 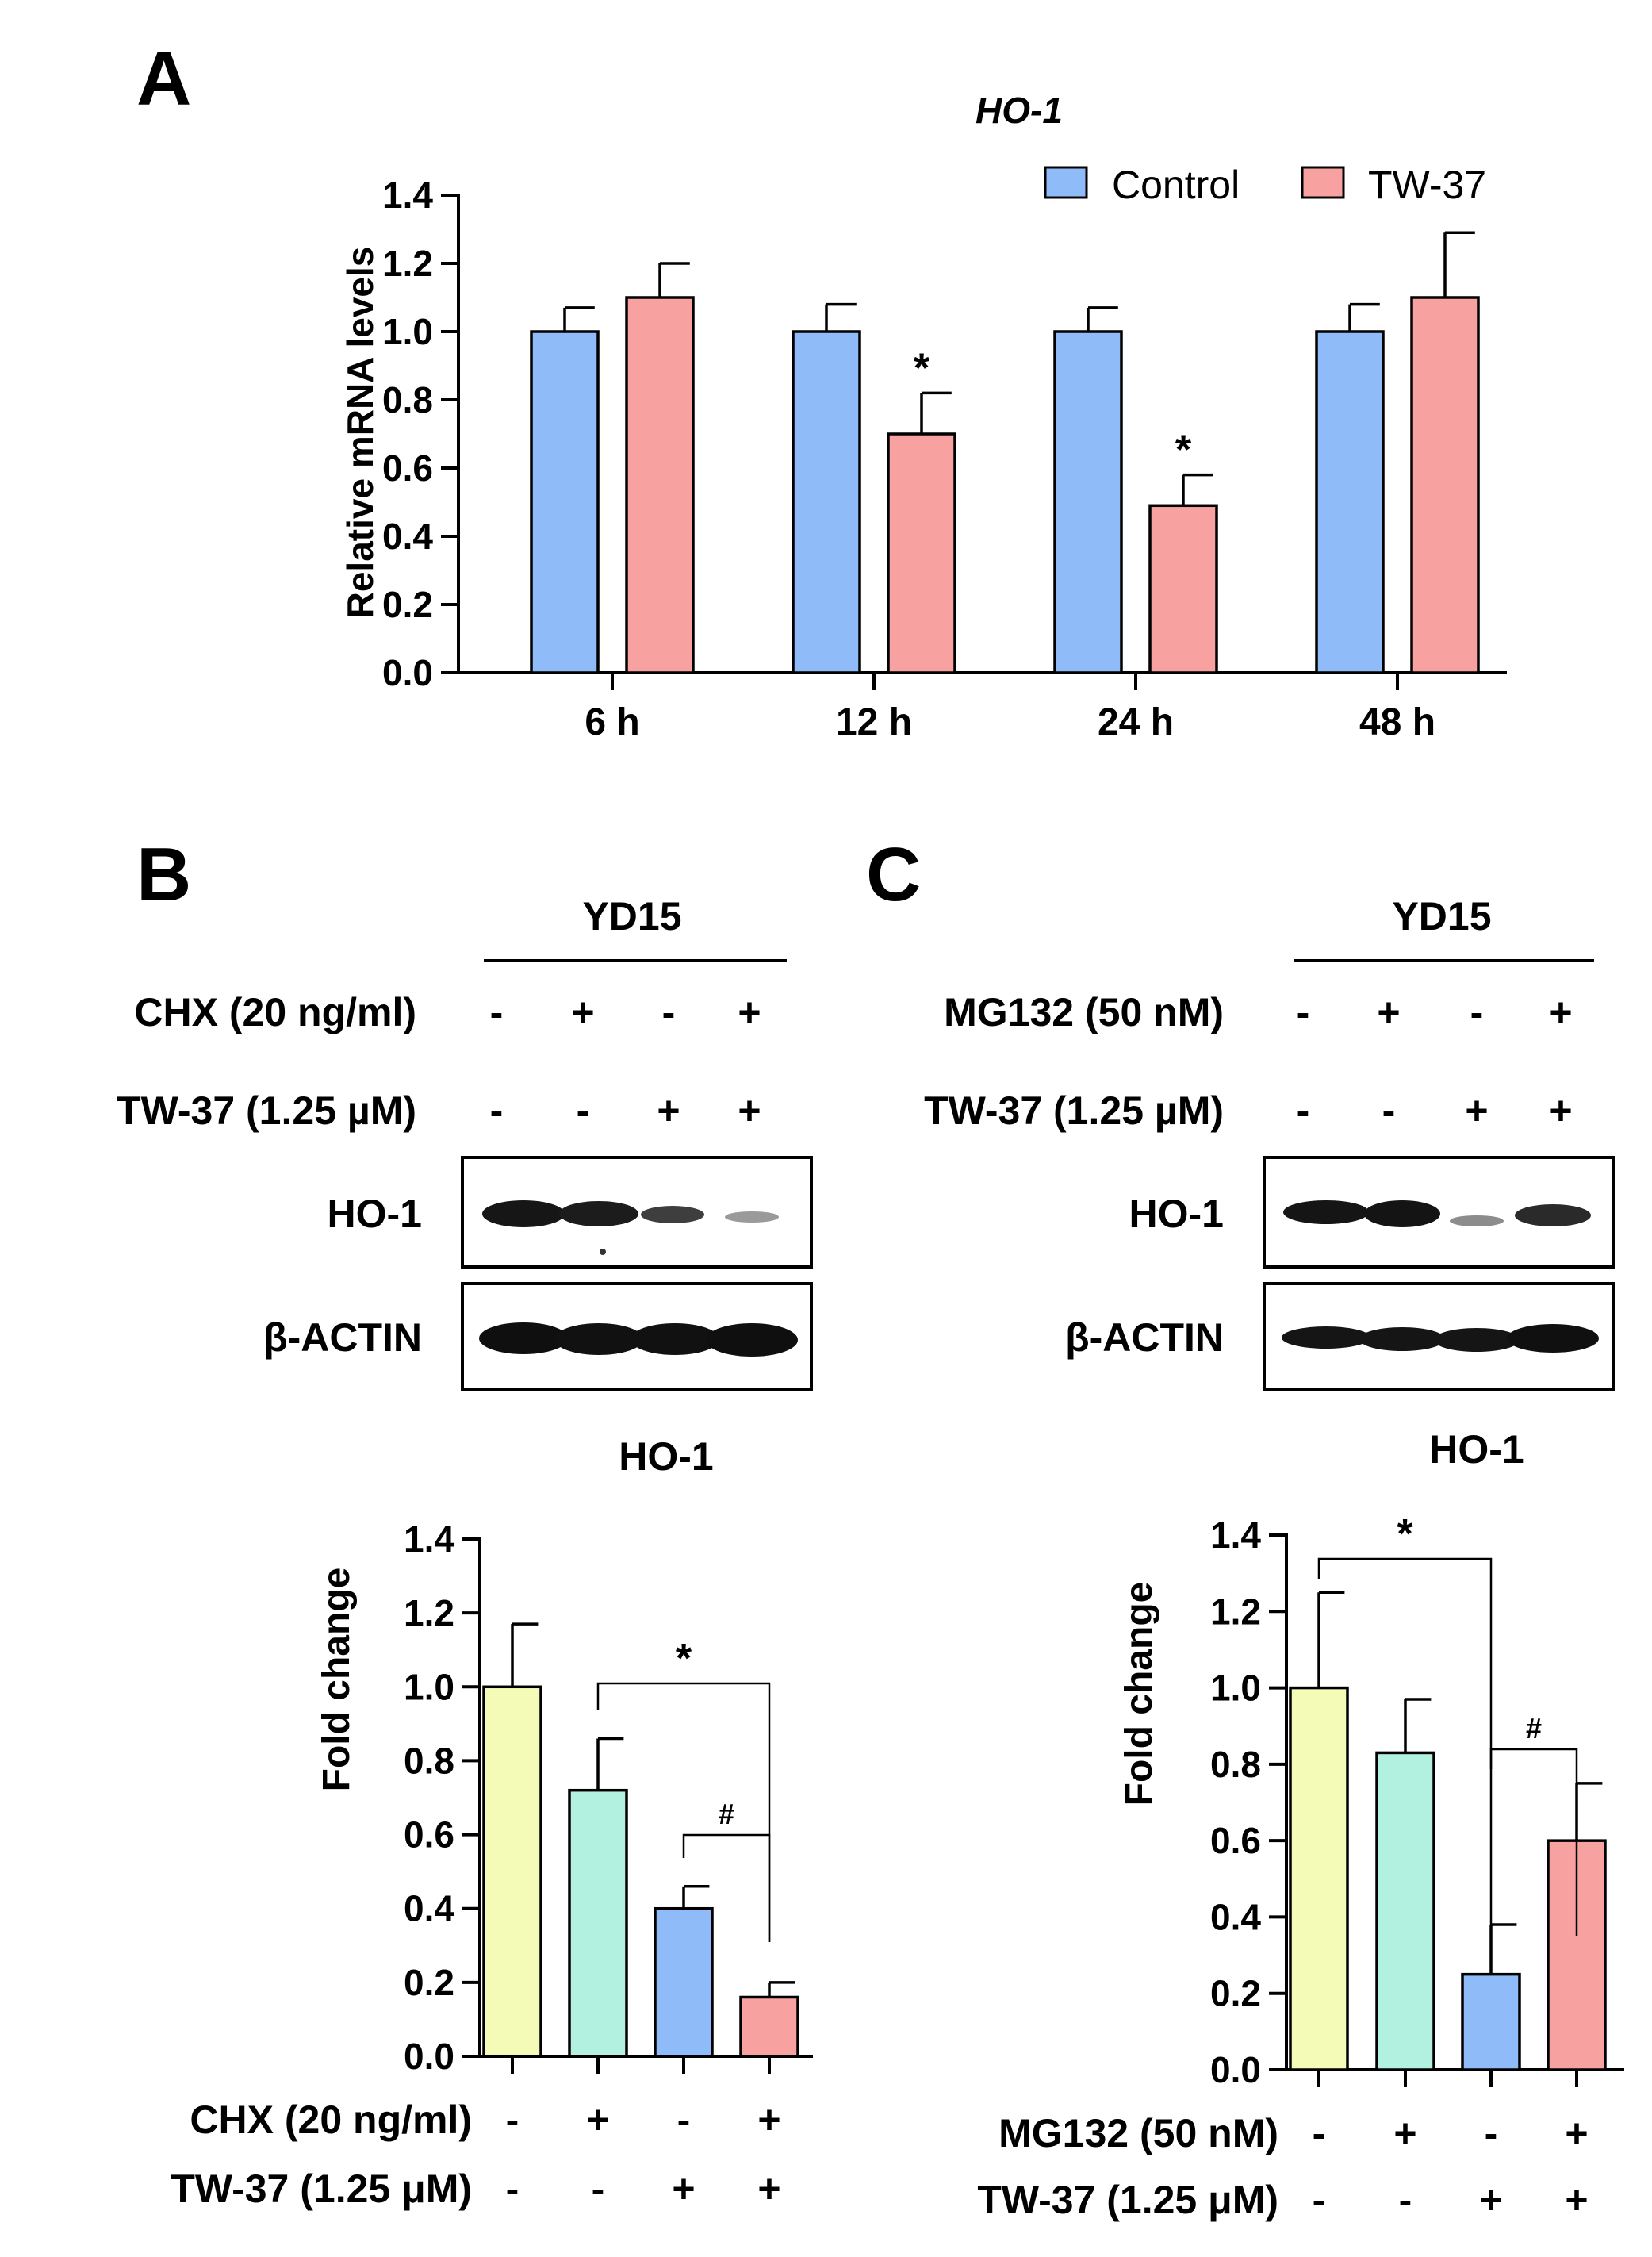 I want to click on panel-c-chart-title: HO-1, so click(x=1476, y=1449).